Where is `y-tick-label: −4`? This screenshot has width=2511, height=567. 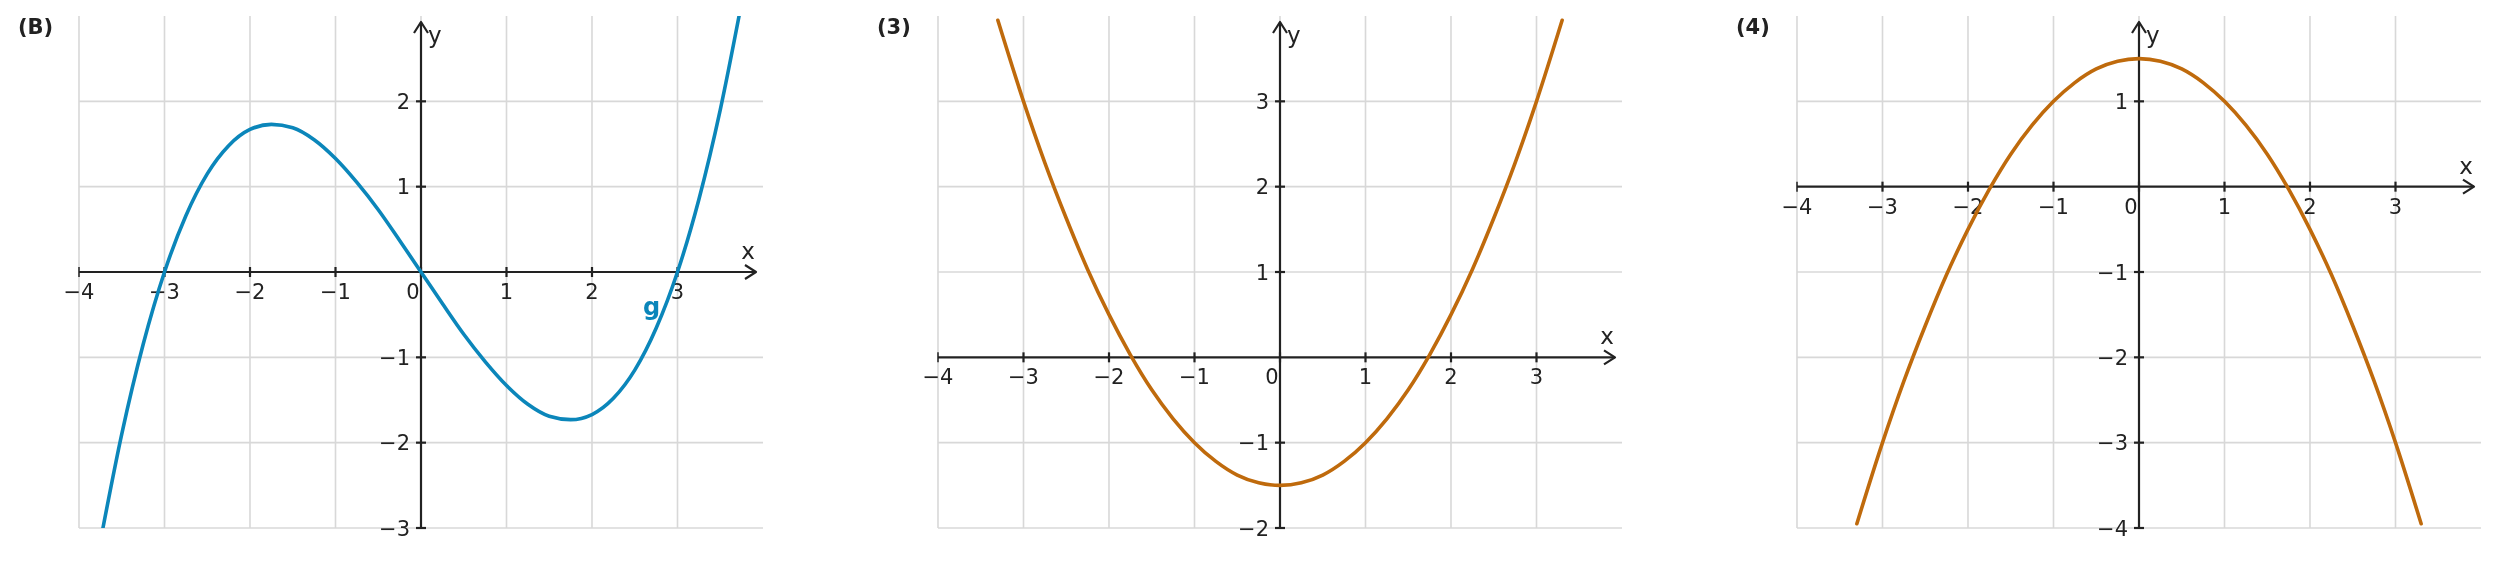
y-tick-label: −4 is located at coordinates (2112, 528).